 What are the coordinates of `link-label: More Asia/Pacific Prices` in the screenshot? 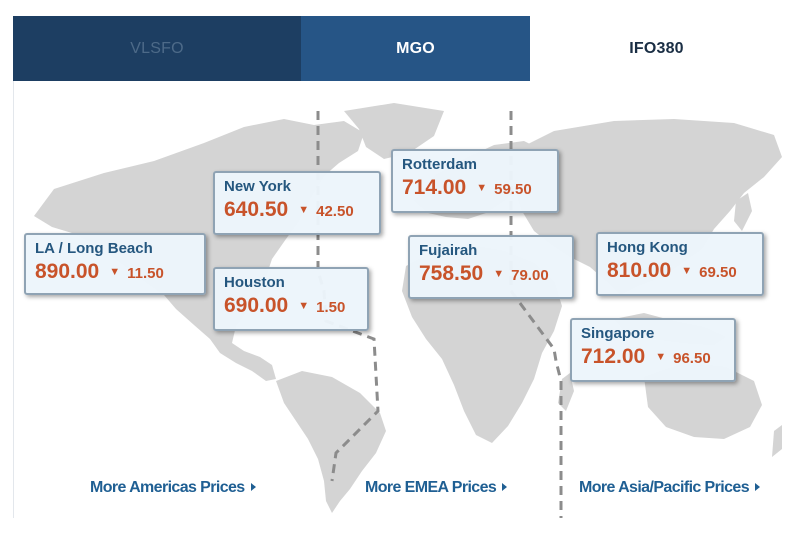 It's located at (664, 487).